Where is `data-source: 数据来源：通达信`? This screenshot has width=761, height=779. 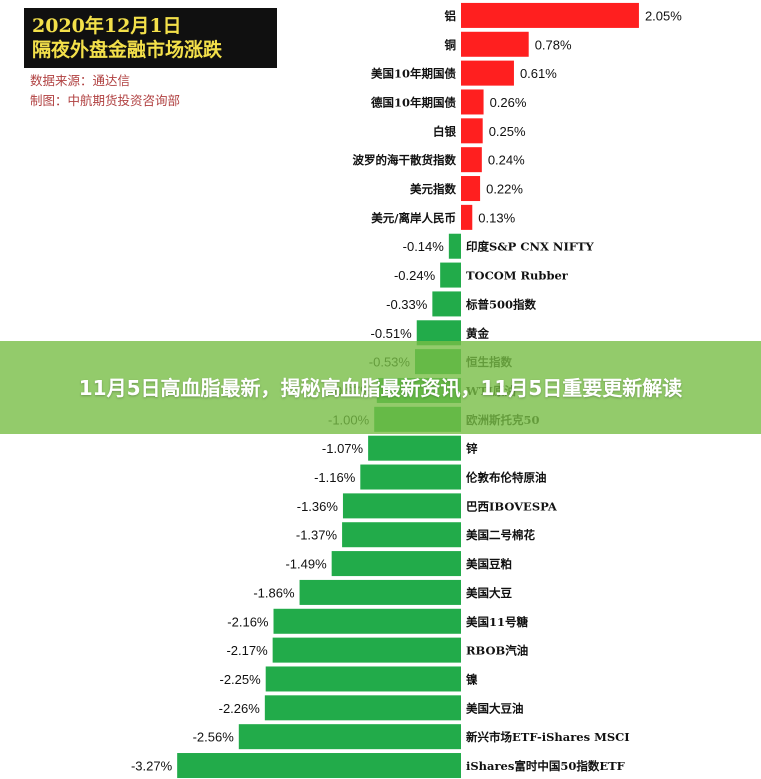 data-source: 数据来源：通达信 is located at coordinates (80, 80).